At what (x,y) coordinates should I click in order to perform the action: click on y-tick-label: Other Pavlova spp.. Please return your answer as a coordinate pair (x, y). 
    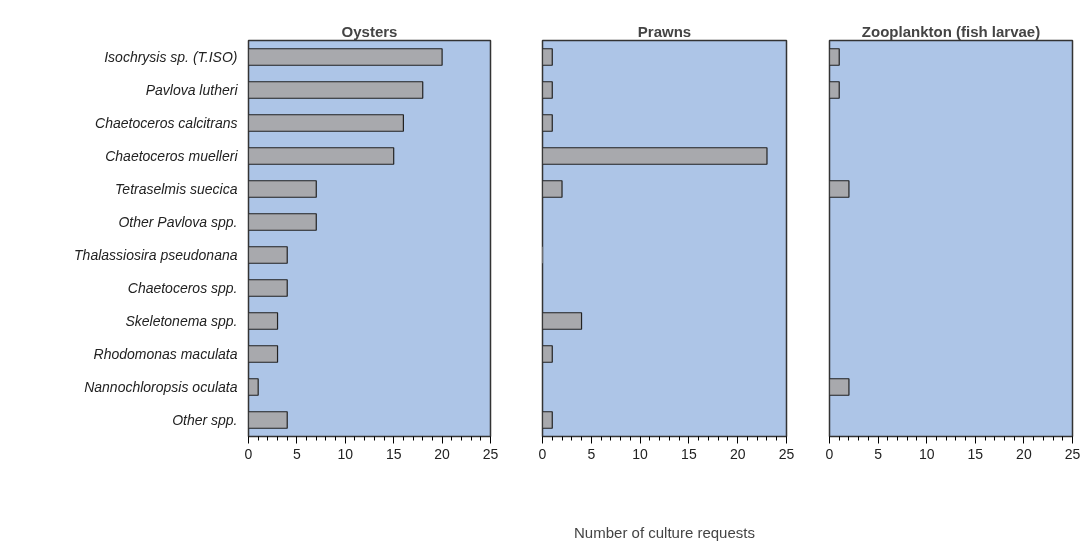
    Looking at the image, I should click on (178, 222).